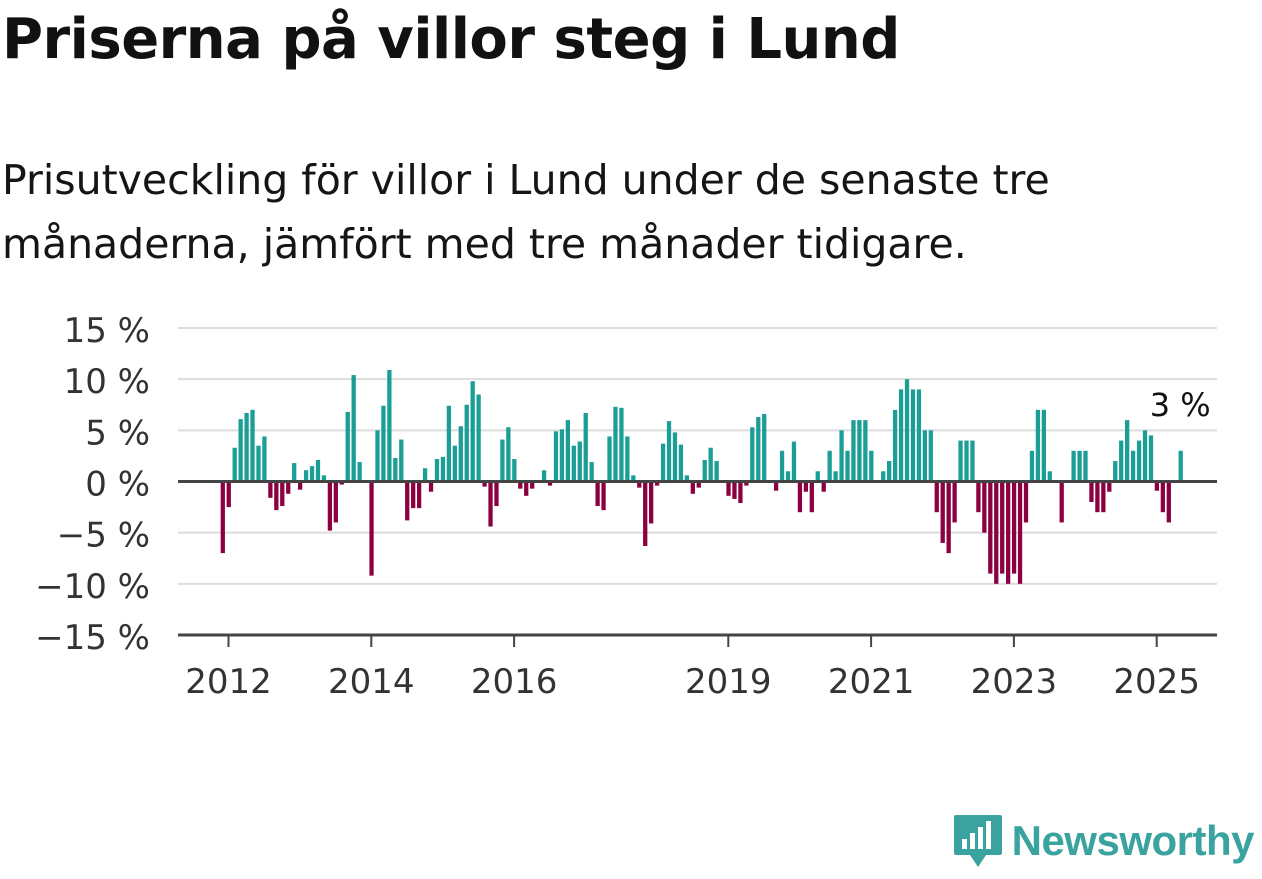  What do you see at coordinates (228, 682) in the screenshot?
I see `x-tick-label: 2012` at bounding box center [228, 682].